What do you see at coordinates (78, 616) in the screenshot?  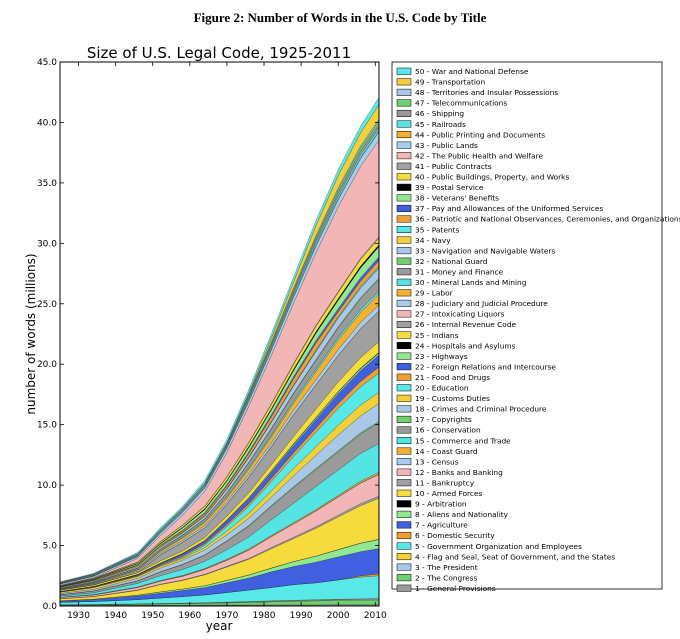 I see `x-tick-label: 1930` at bounding box center [78, 616].